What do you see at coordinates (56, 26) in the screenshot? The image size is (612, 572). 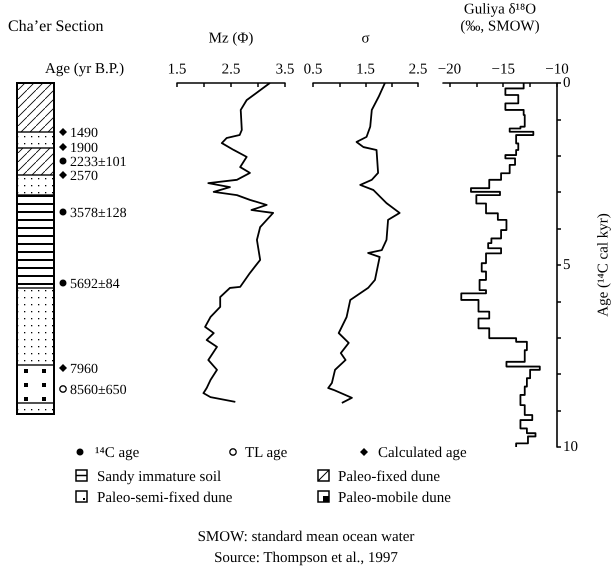 I see `text: Cha’er Section` at bounding box center [56, 26].